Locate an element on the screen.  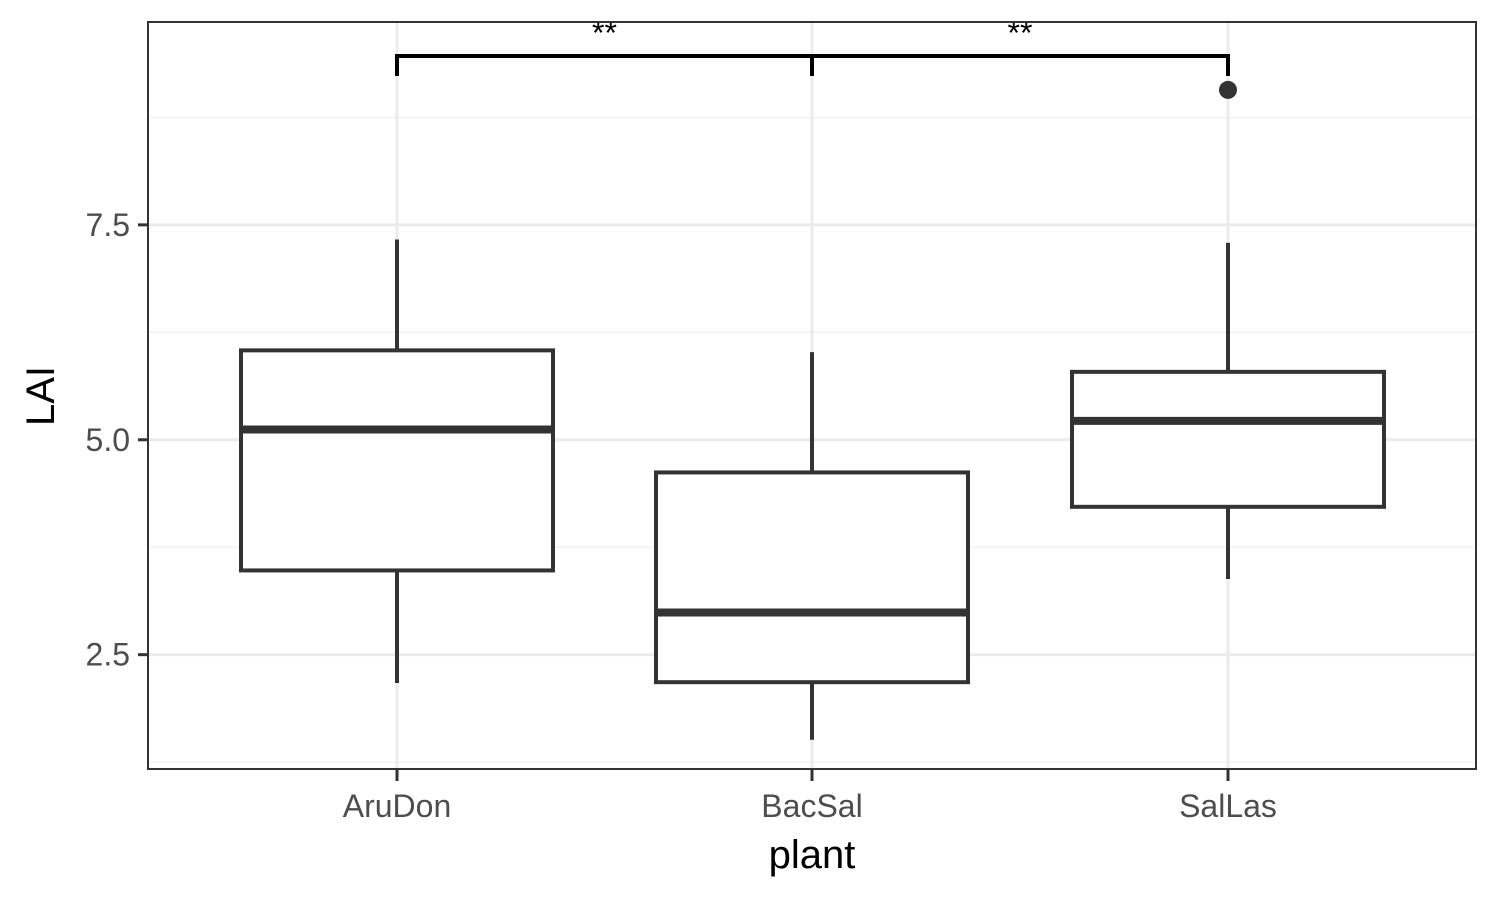
x-tick-label: AruDon is located at coordinates (397, 806).